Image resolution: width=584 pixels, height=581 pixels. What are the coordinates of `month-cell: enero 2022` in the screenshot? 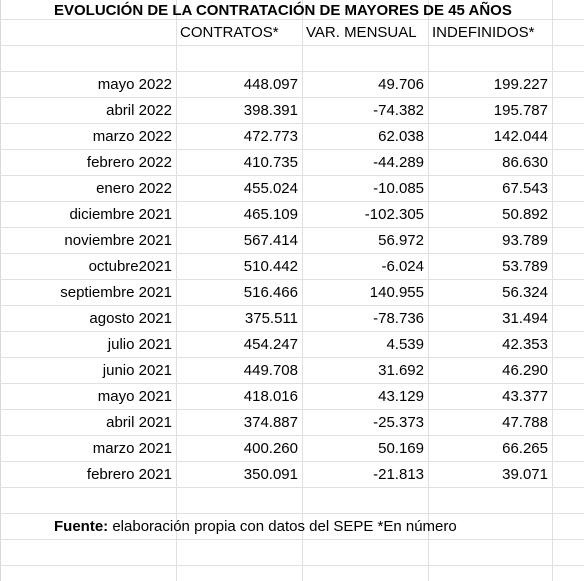 It's located at (134, 188).